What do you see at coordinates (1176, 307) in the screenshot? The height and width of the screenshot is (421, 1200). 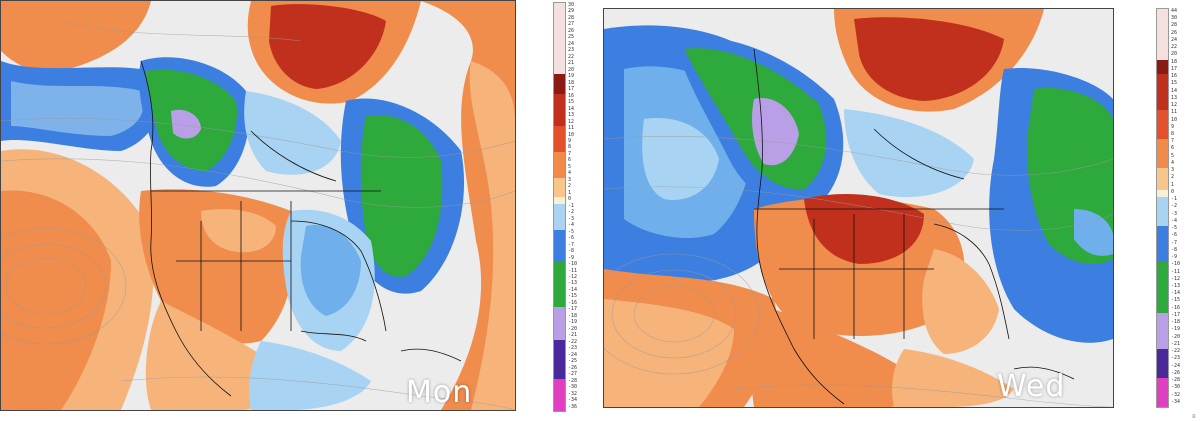 I see `scale-tick-label: -16` at bounding box center [1176, 307].